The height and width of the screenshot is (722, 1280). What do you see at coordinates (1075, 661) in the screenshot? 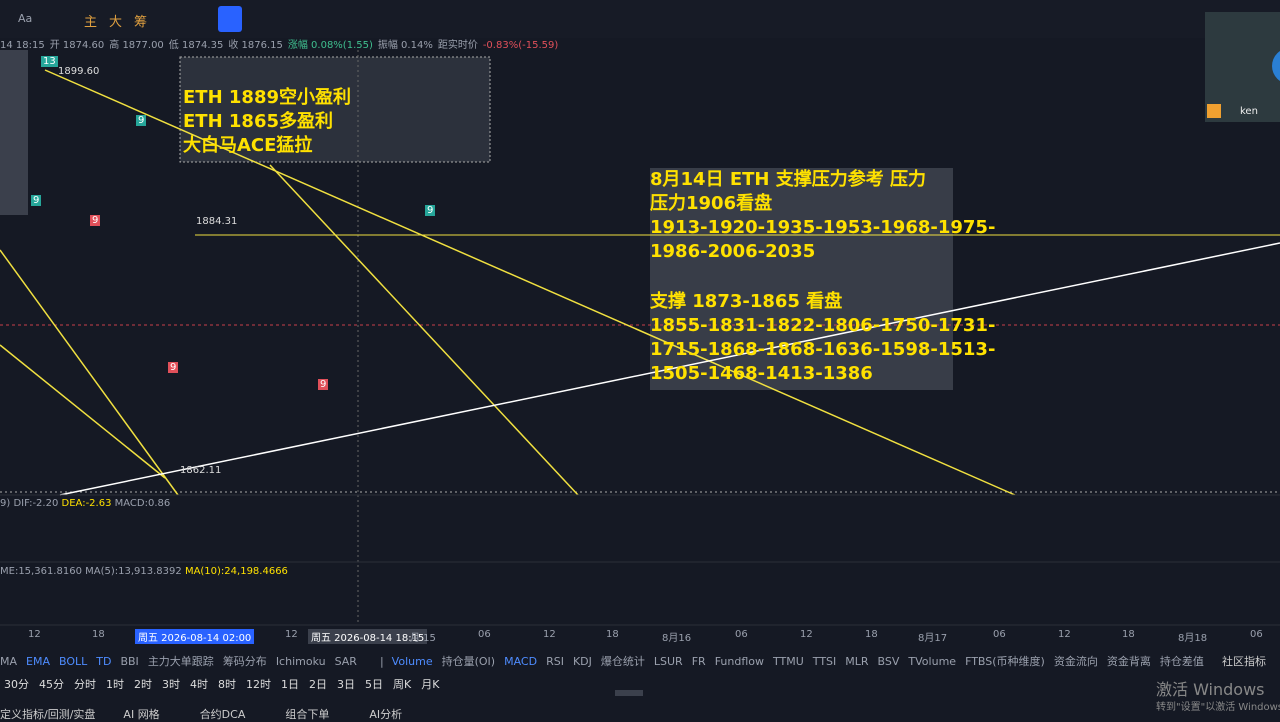
I see `indicator: 资金流向` at bounding box center [1075, 661].